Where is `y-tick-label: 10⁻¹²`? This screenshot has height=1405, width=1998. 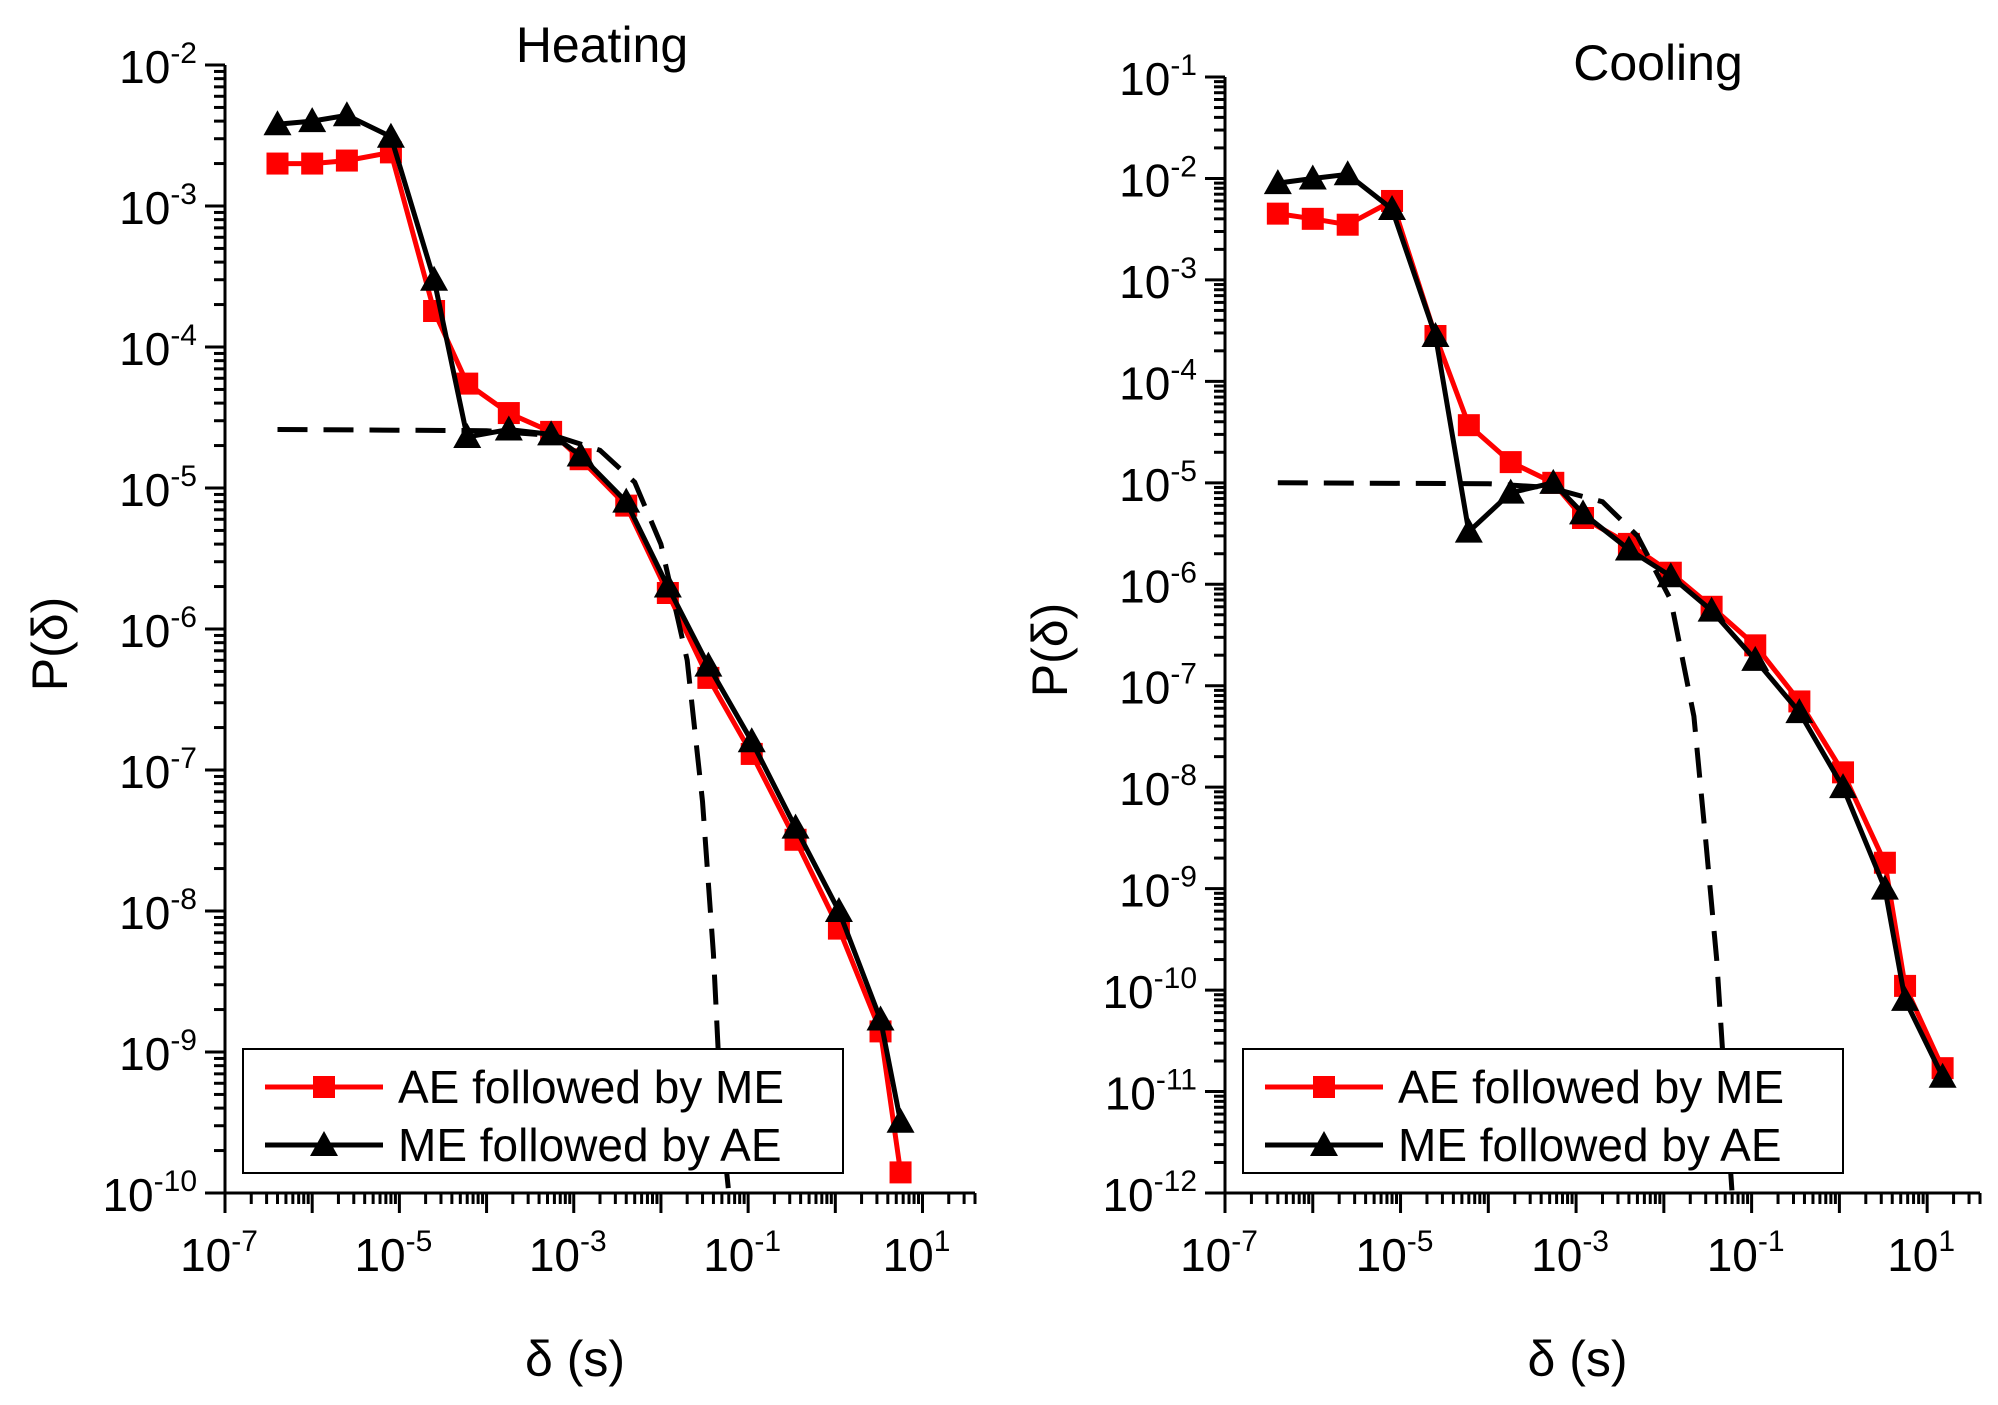
y-tick-label: 10⁻¹² is located at coordinates (1149, 1193).